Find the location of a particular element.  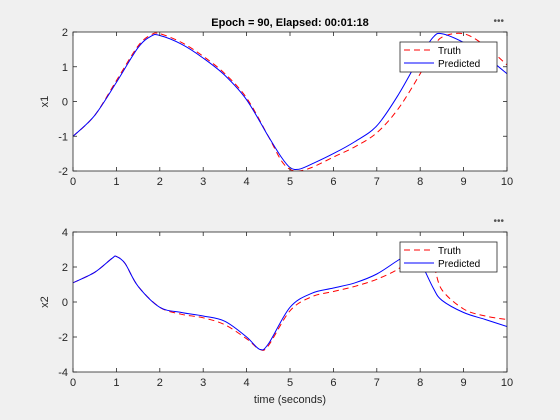

y-axis-label: x2 is located at coordinates (45, 302).